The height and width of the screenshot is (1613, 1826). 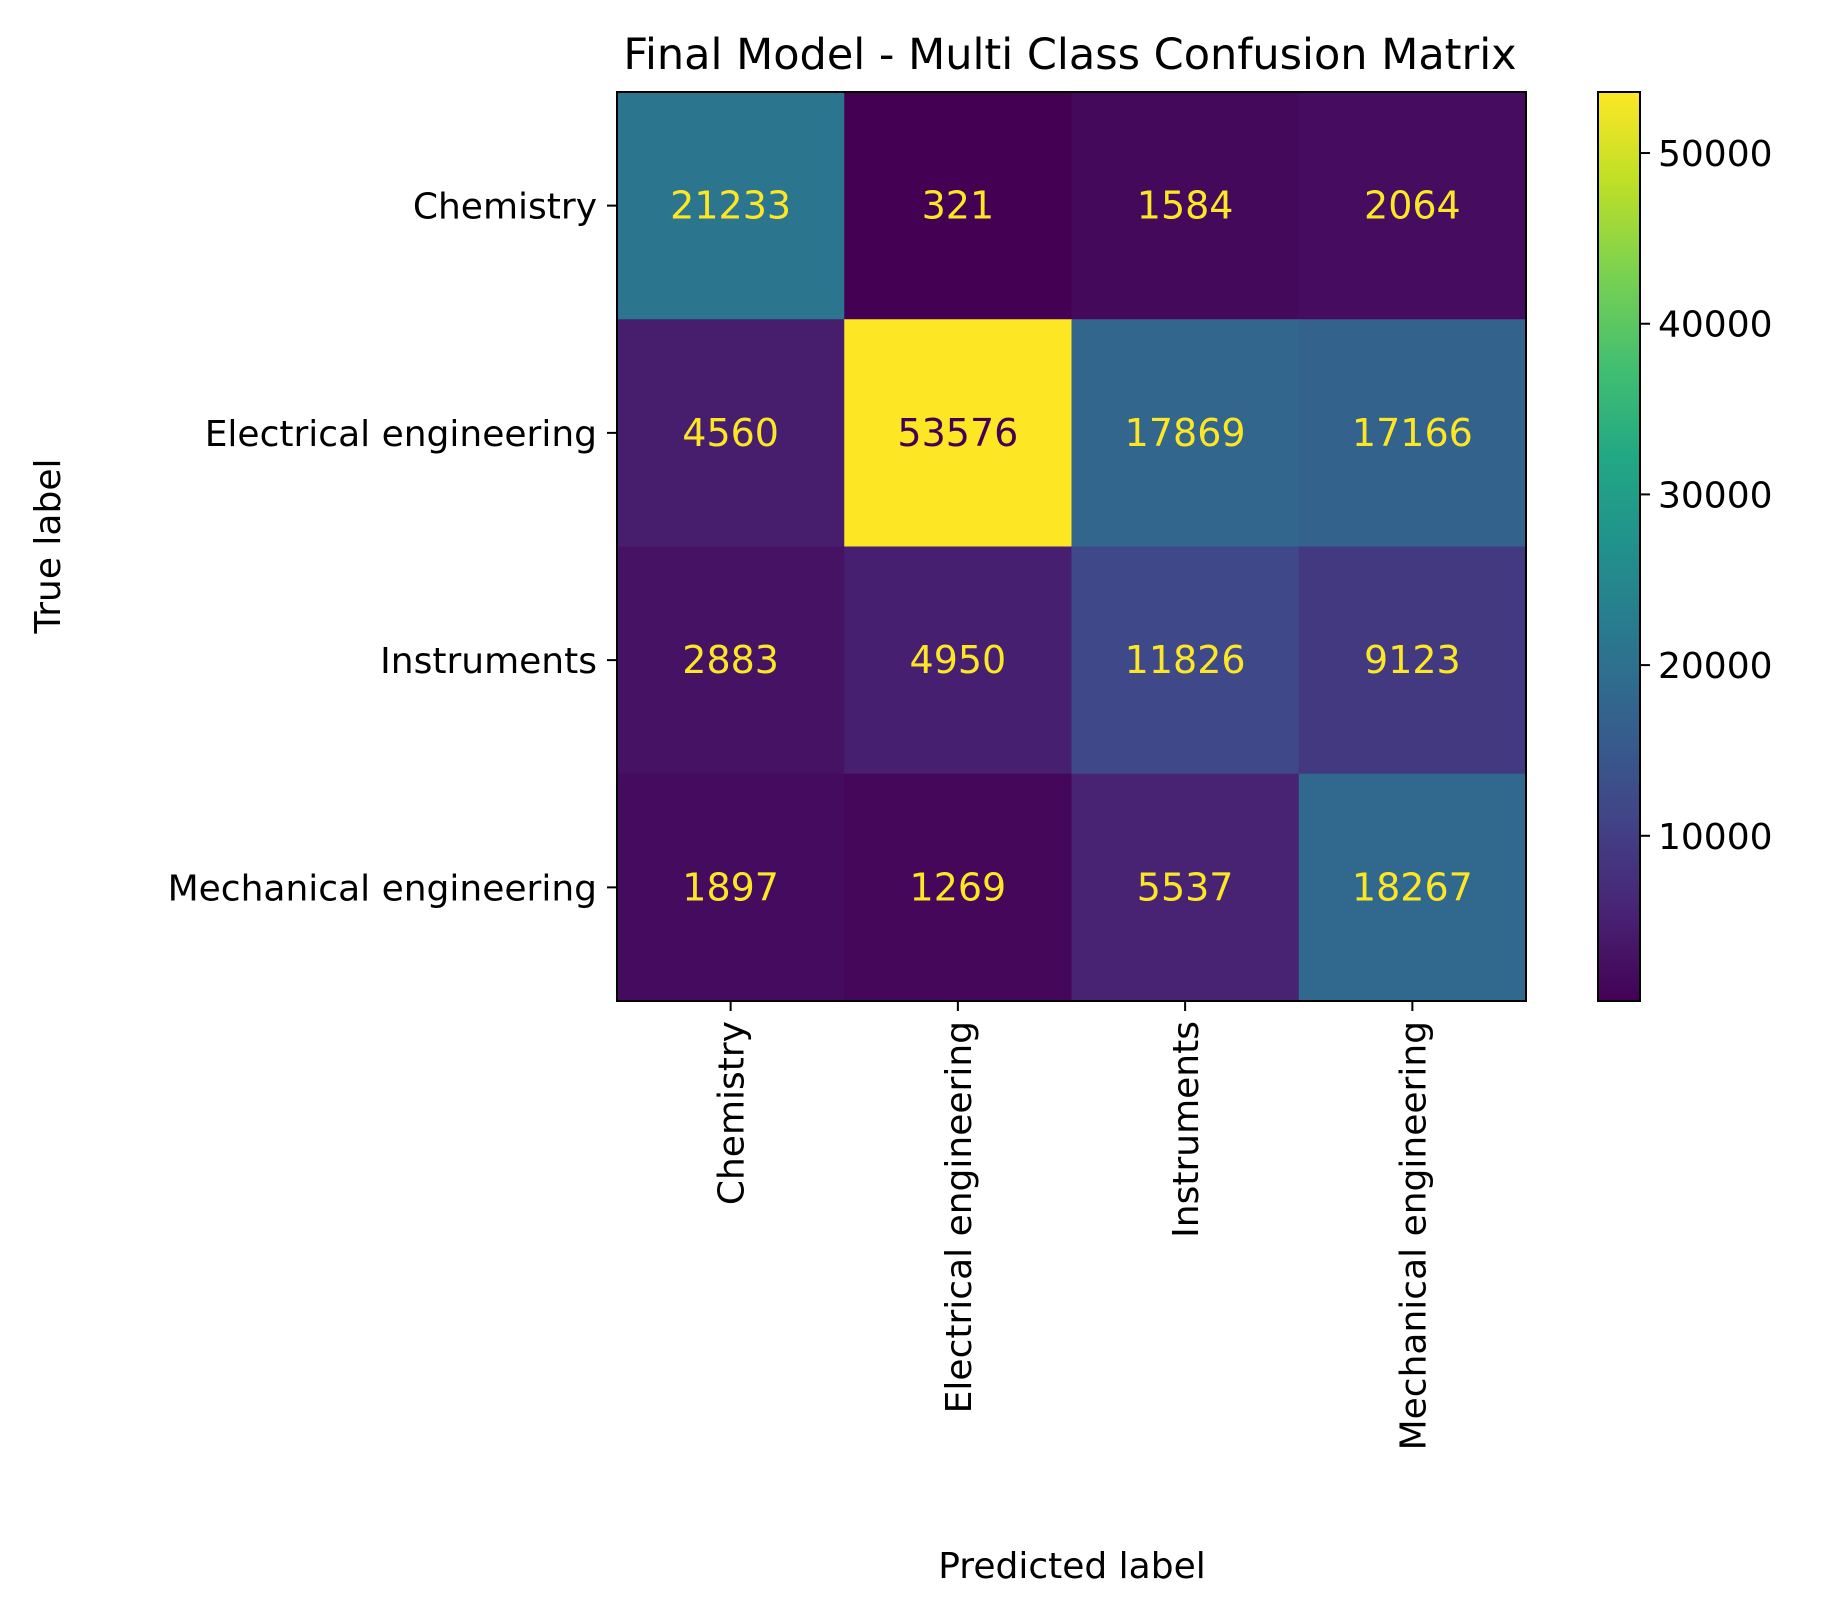 I want to click on colorbar-tick-label: 50000, so click(x=1715, y=154).